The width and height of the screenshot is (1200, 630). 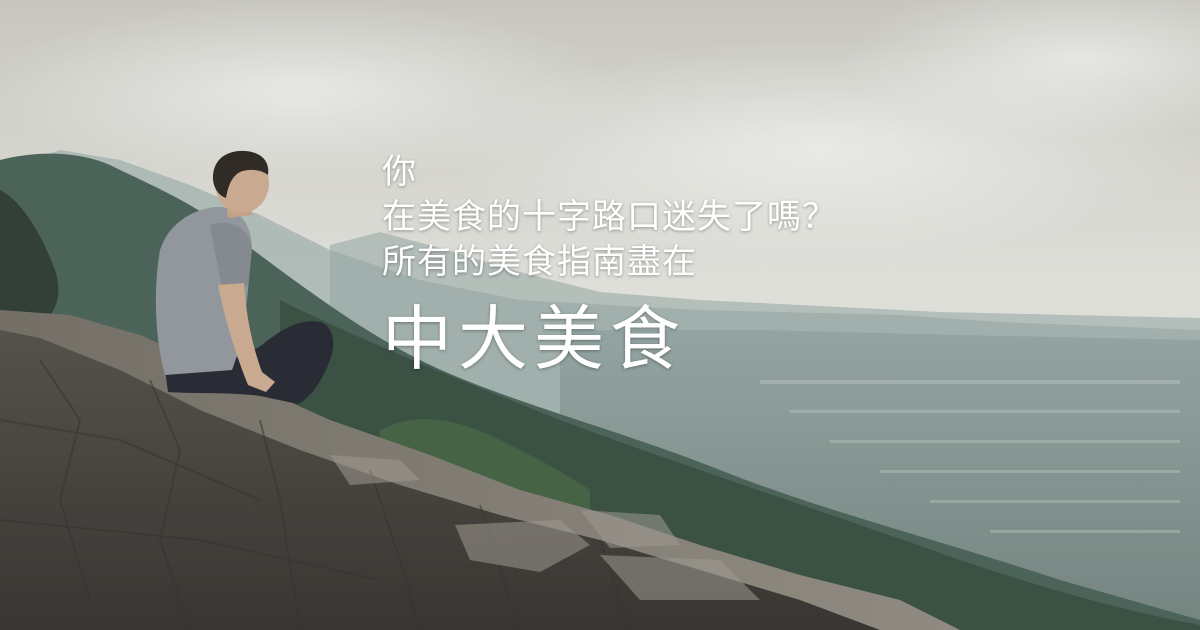 I want to click on headline-line-2: 在美食的十字路口迷失了嗎？, so click(x=609, y=217).